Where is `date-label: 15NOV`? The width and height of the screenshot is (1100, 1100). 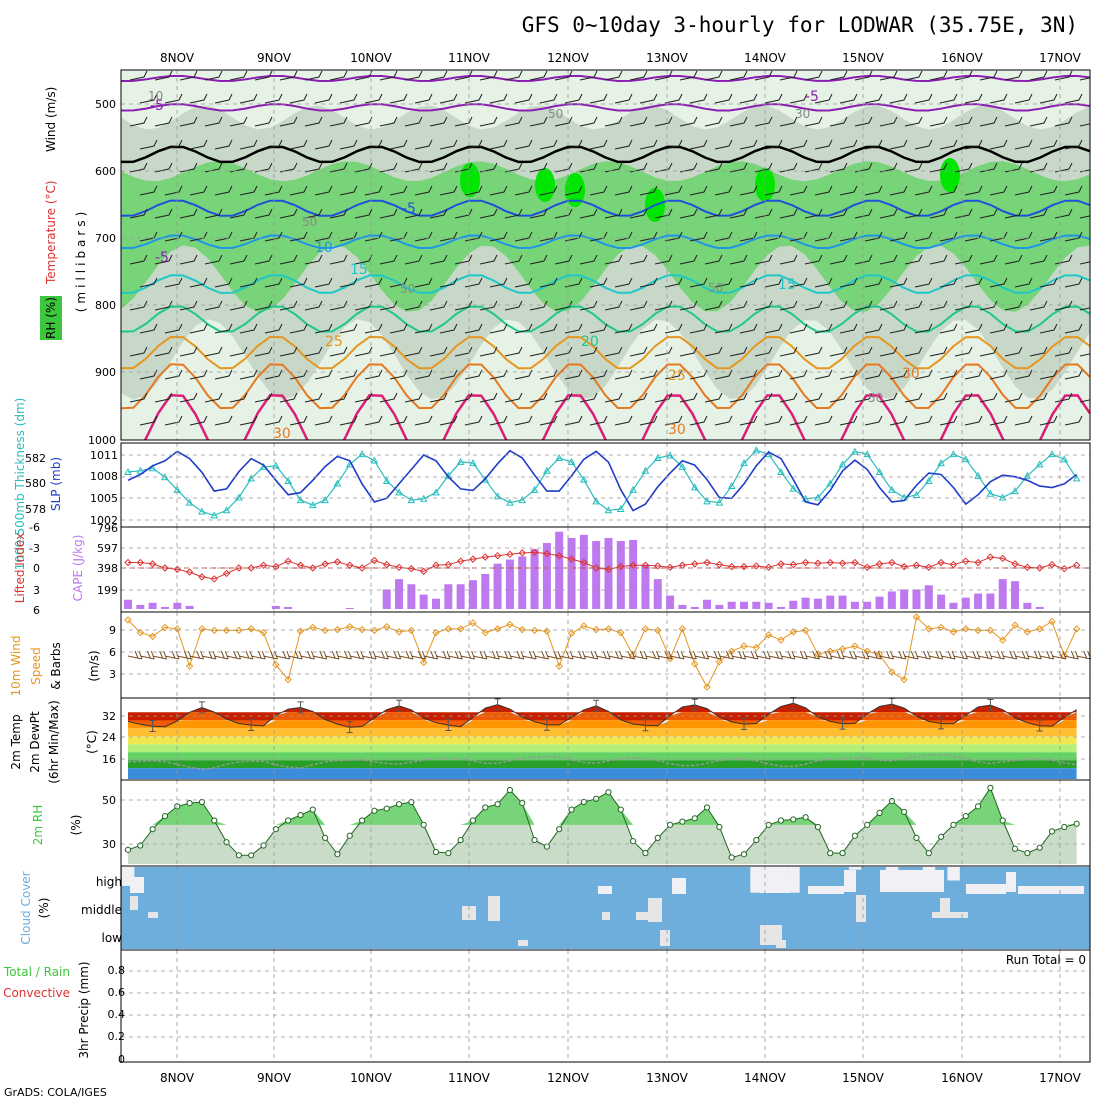
date-label: 15NOV is located at coordinates (863, 58).